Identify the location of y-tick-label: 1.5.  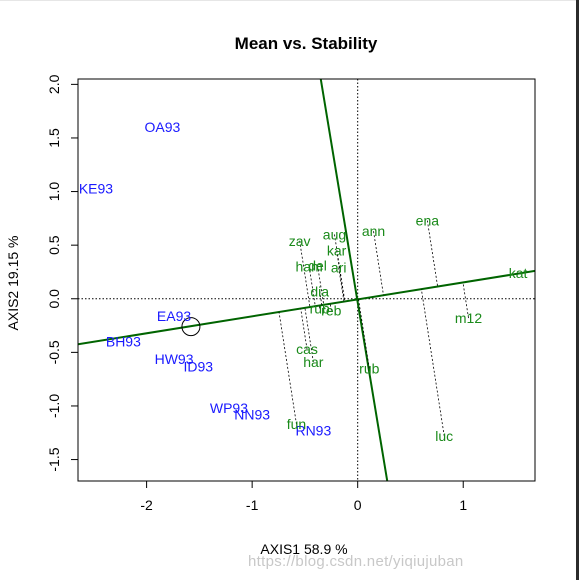
(54, 138).